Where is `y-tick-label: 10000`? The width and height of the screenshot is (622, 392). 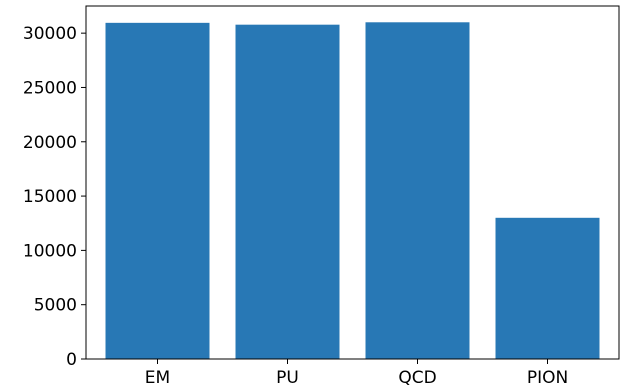
y-tick-label: 10000 is located at coordinates (50, 251).